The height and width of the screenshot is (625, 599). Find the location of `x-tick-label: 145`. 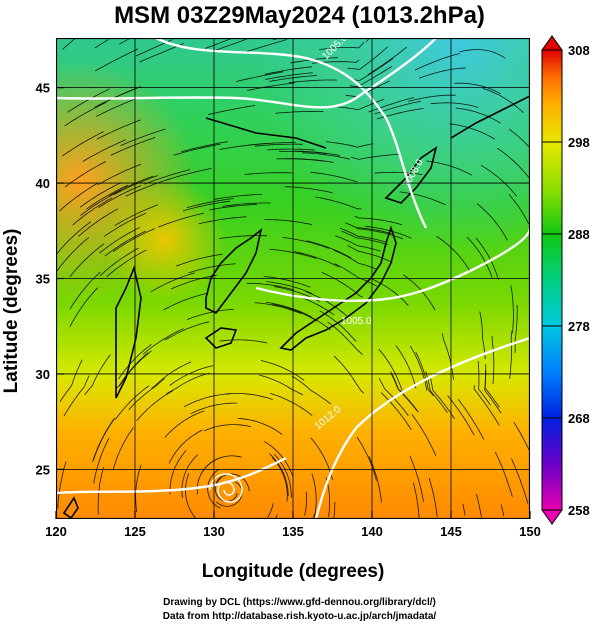

x-tick-label: 145 is located at coordinates (451, 531).